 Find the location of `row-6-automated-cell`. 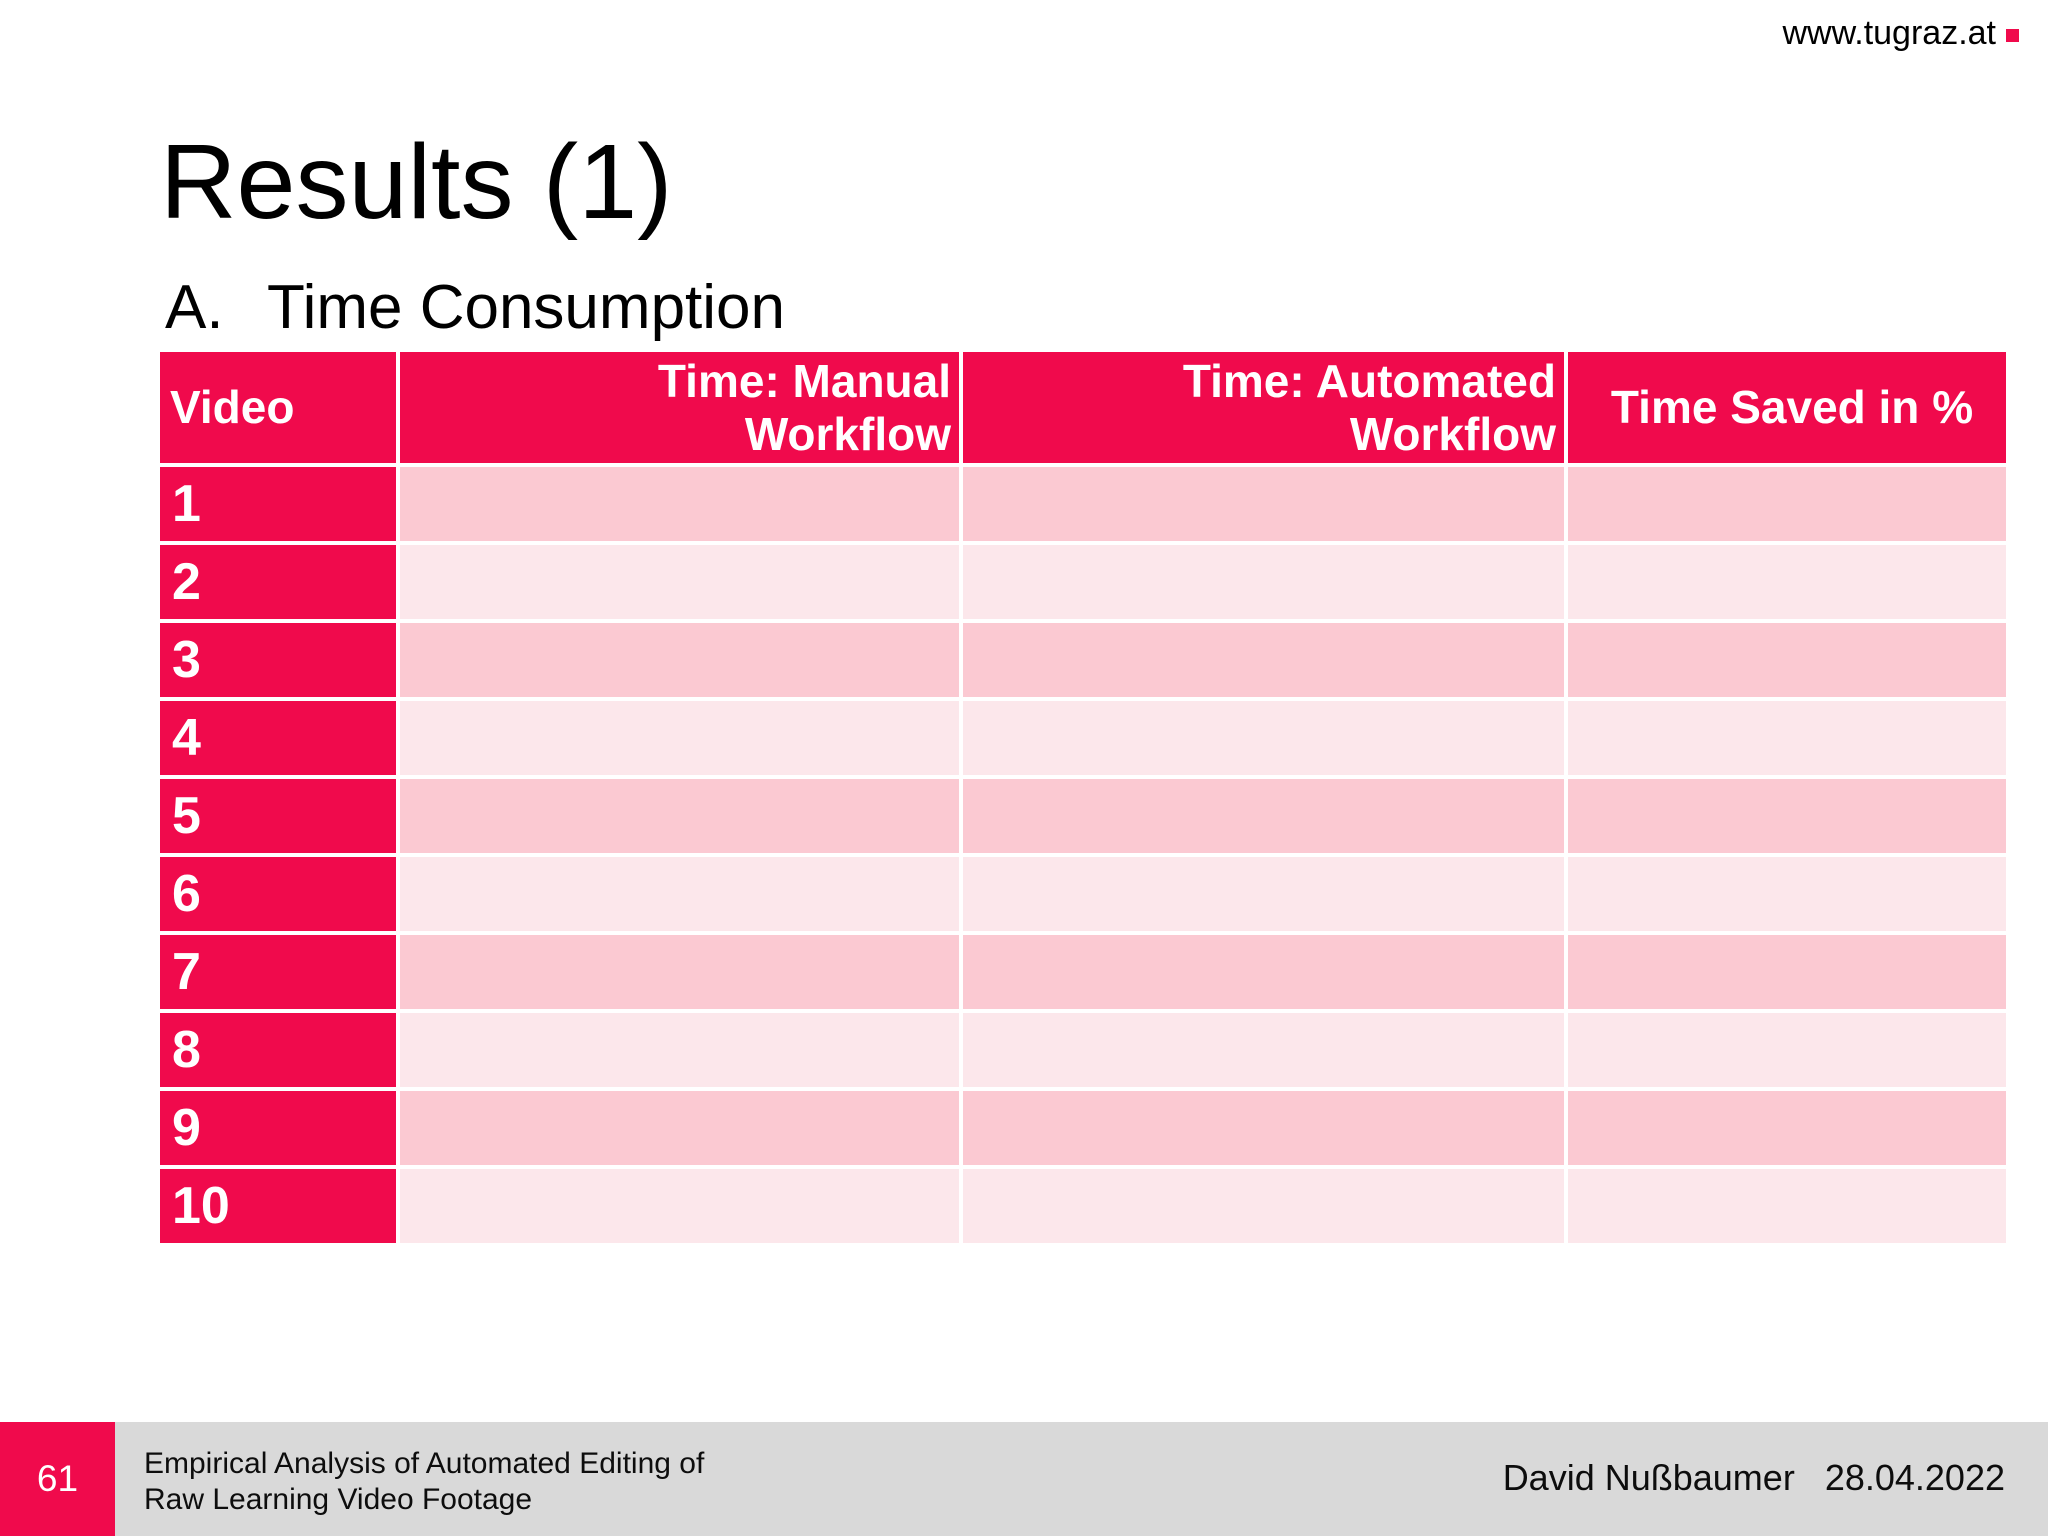

row-6-automated-cell is located at coordinates (1263, 894).